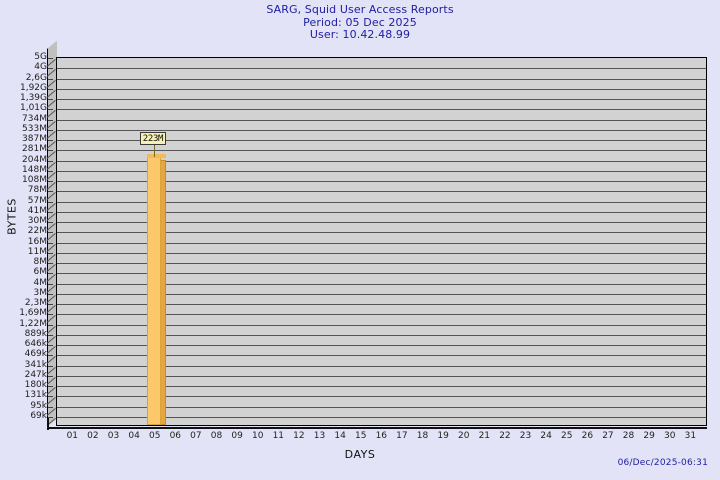 The height and width of the screenshot is (480, 720). What do you see at coordinates (649, 436) in the screenshot?
I see `x-axis-tick-label: 29` at bounding box center [649, 436].